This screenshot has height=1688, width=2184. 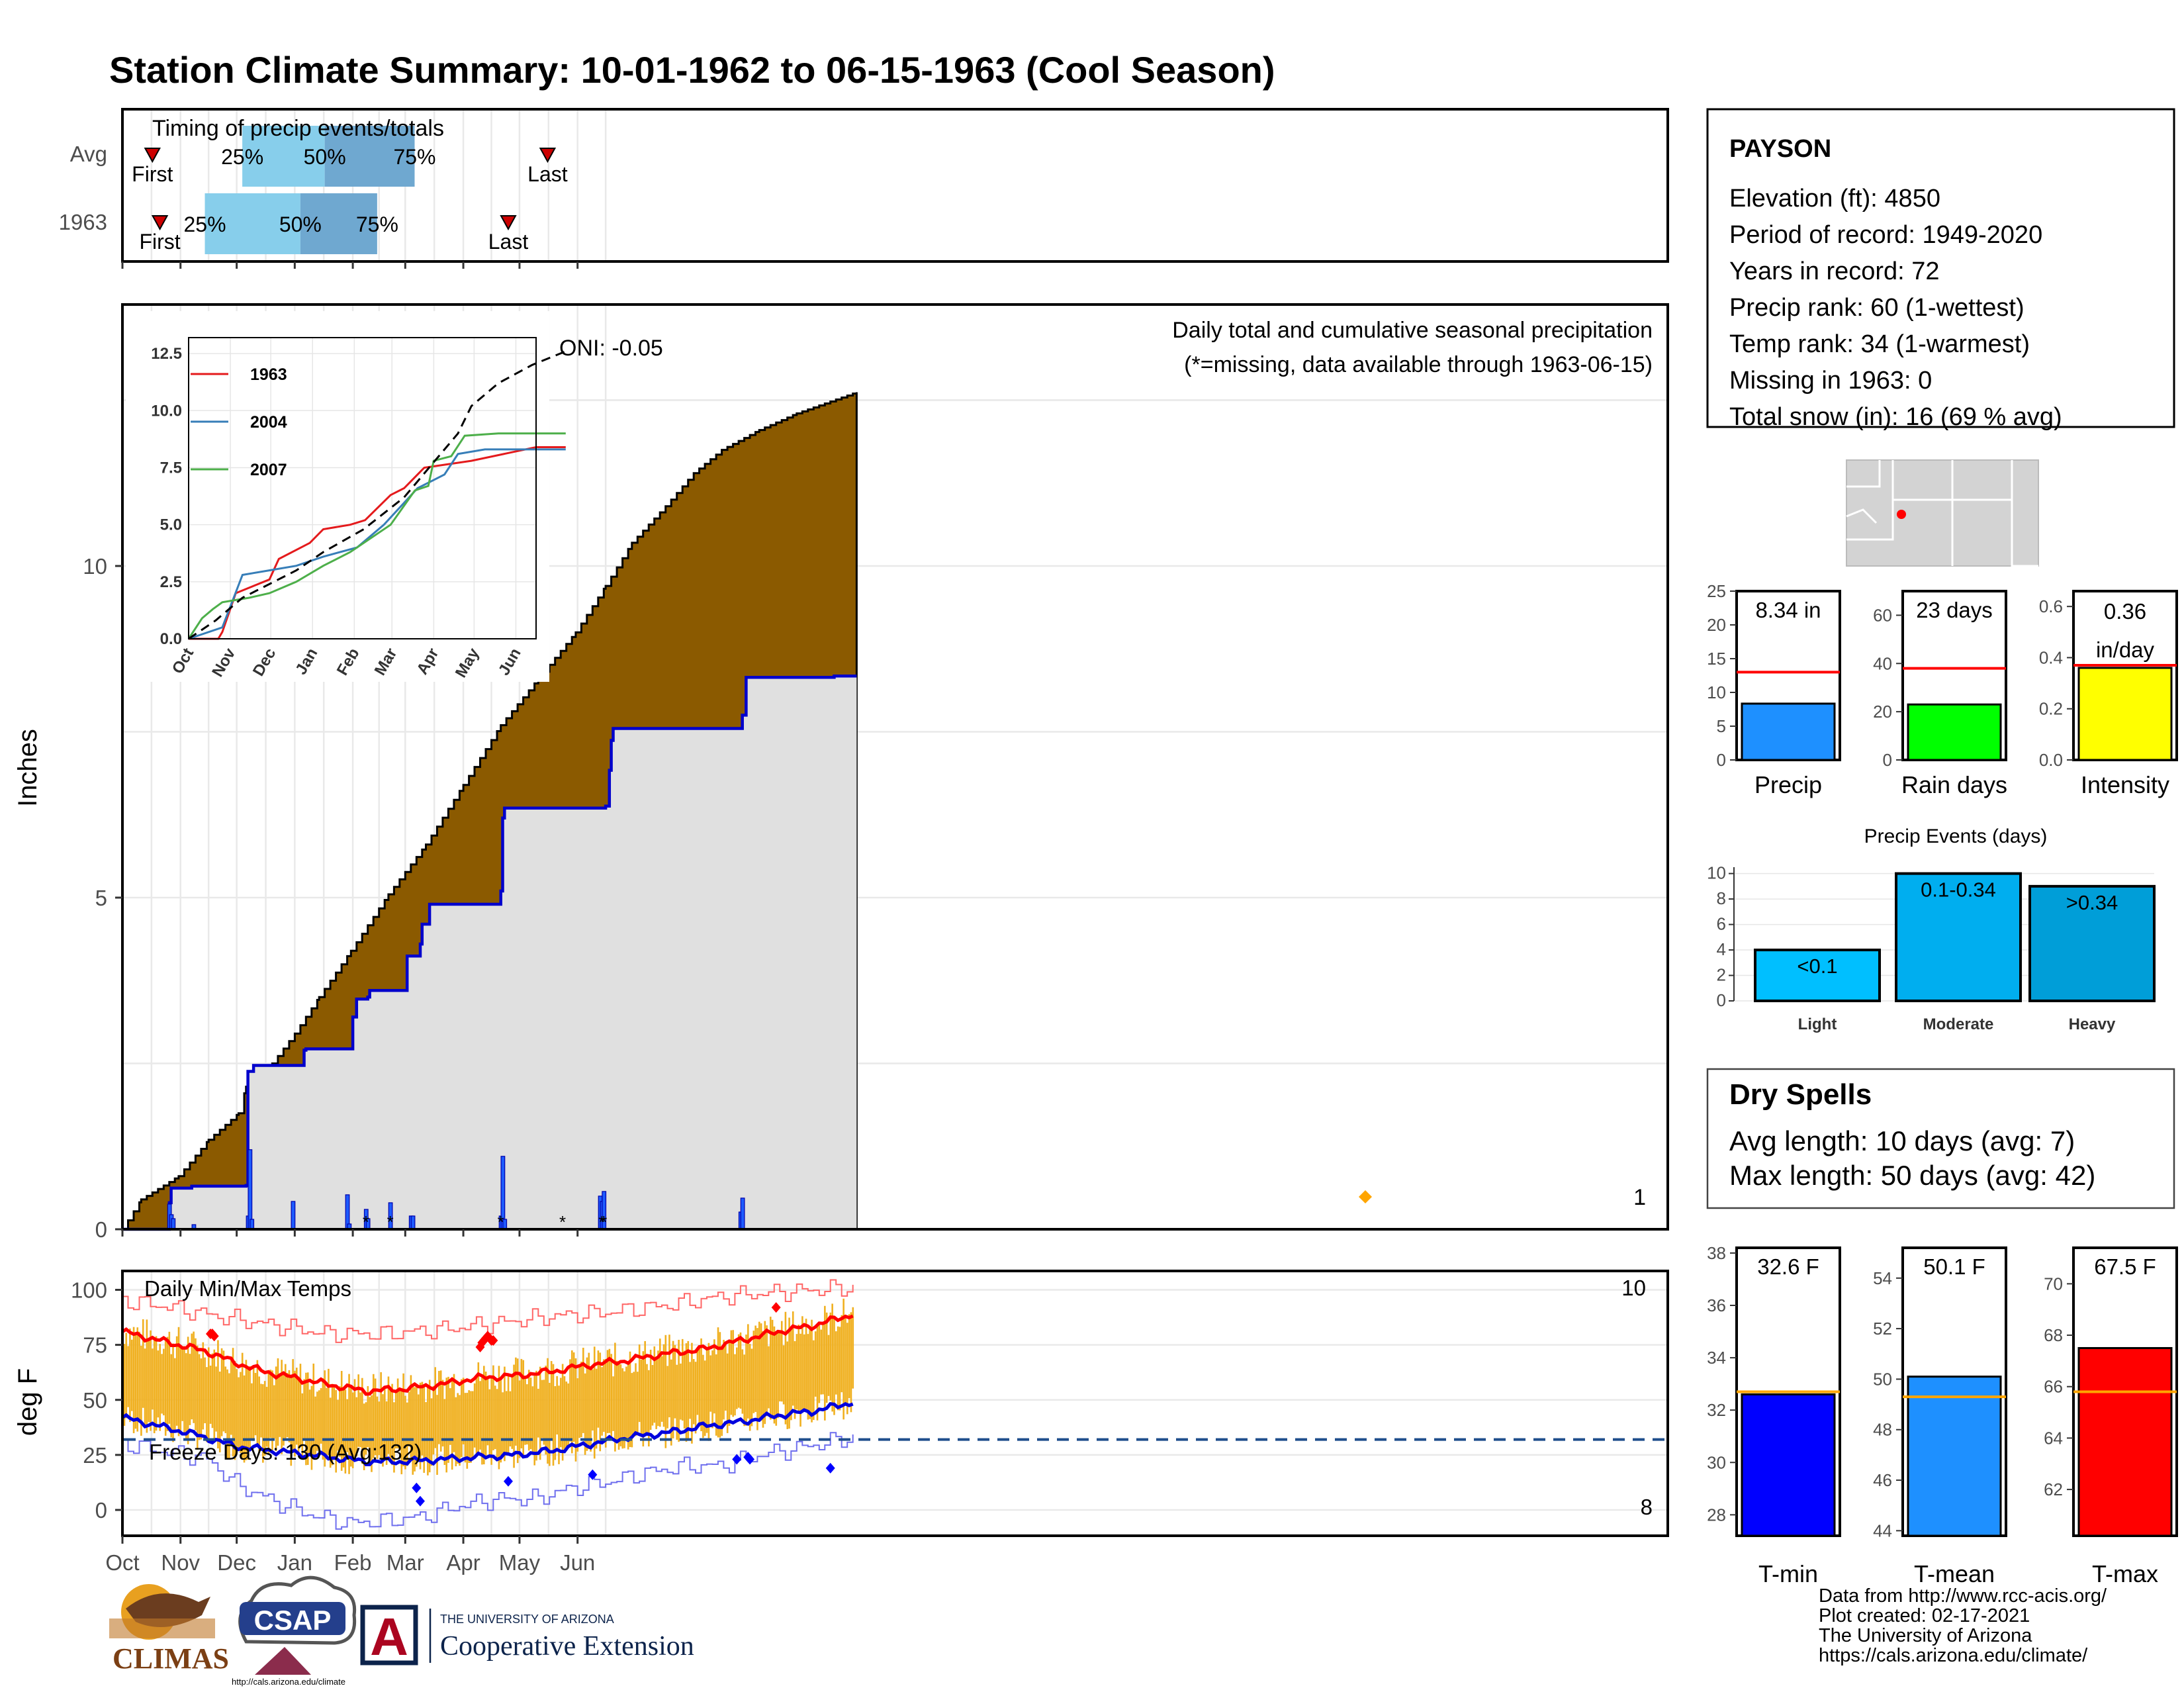 What do you see at coordinates (1954, 1655) in the screenshot?
I see `credit-line-url: https://cals.arizona.edu/climate/` at bounding box center [1954, 1655].